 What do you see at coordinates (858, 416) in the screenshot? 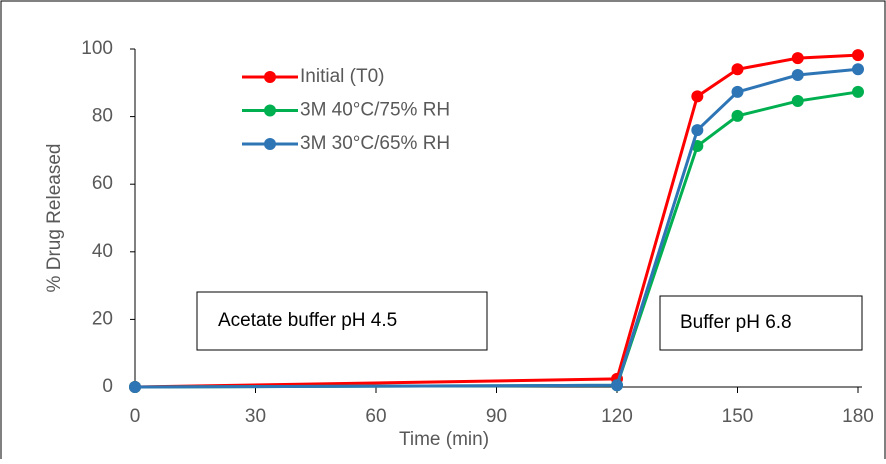
I see `x-tick-label: 180` at bounding box center [858, 416].